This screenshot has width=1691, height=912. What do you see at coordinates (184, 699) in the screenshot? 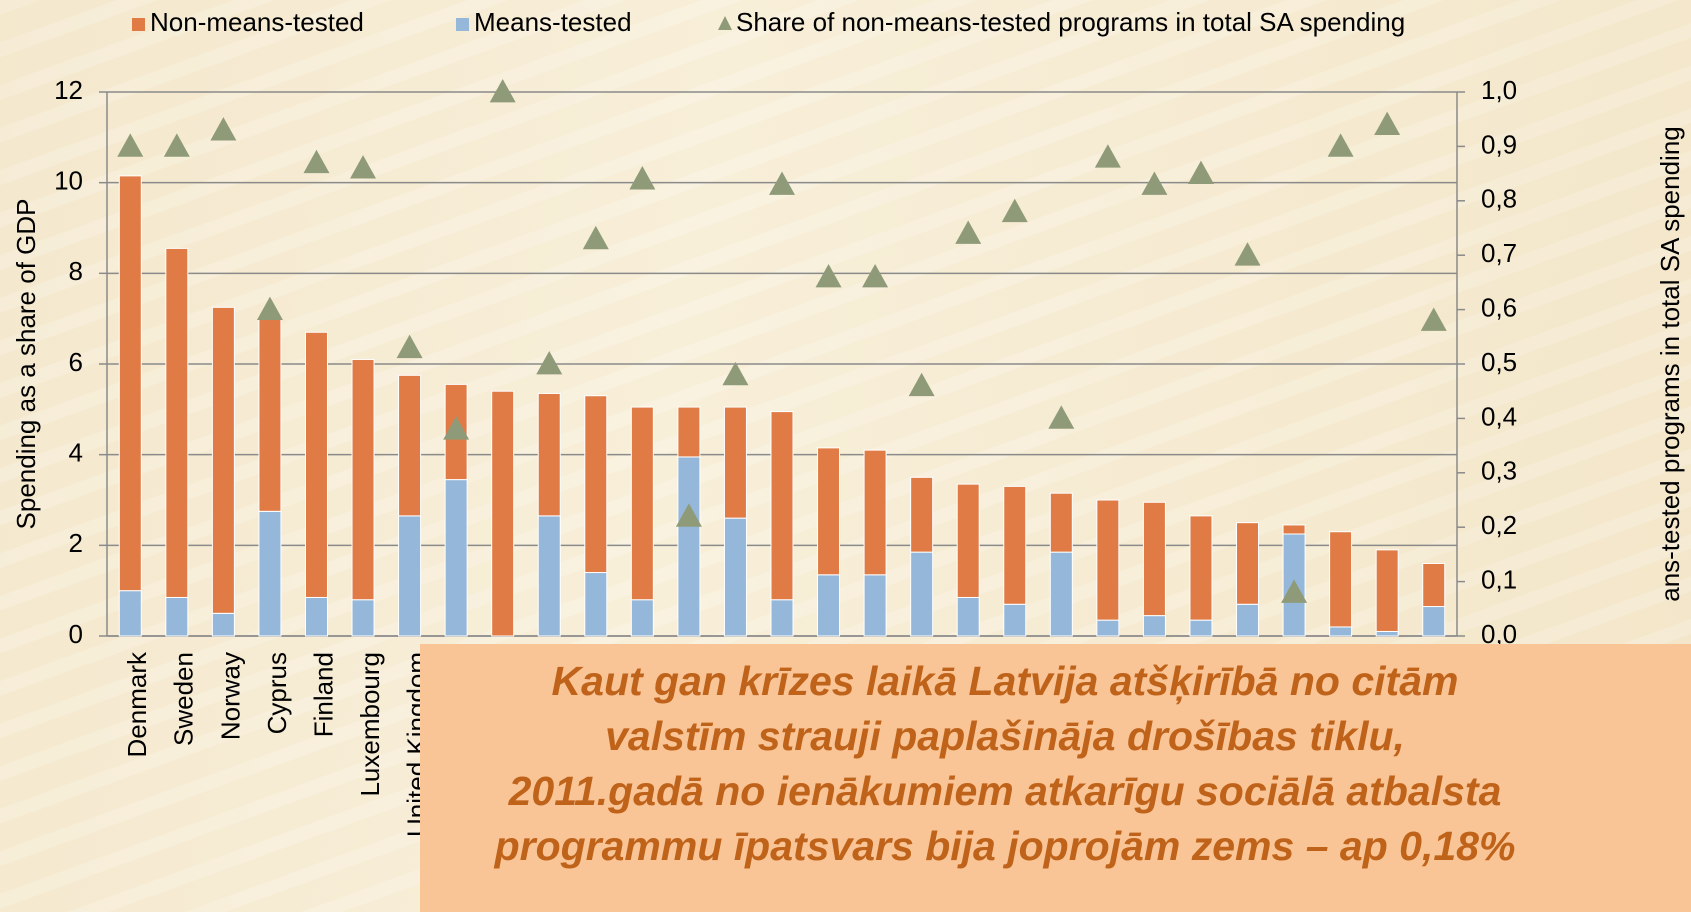
I see `x-tick-label: Sweden` at bounding box center [184, 699].